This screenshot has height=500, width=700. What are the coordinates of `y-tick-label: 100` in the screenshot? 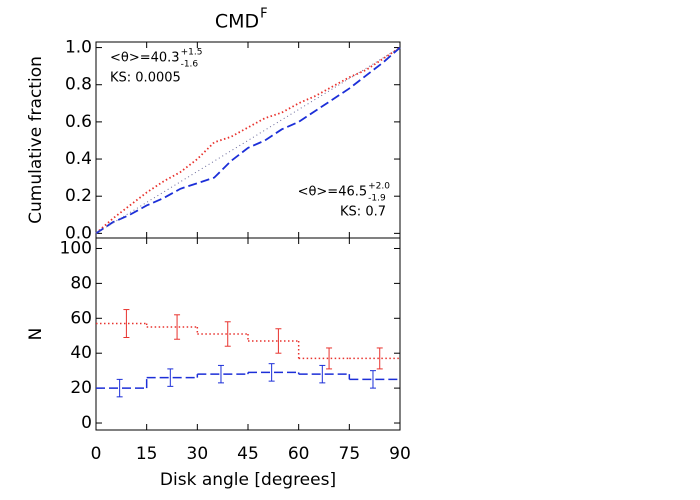 It's located at (76, 248).